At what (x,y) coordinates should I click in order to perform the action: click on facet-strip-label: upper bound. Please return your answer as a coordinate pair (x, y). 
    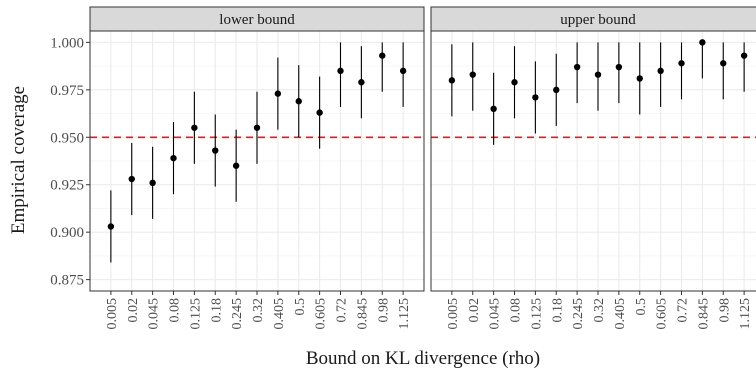
    Looking at the image, I should click on (598, 20).